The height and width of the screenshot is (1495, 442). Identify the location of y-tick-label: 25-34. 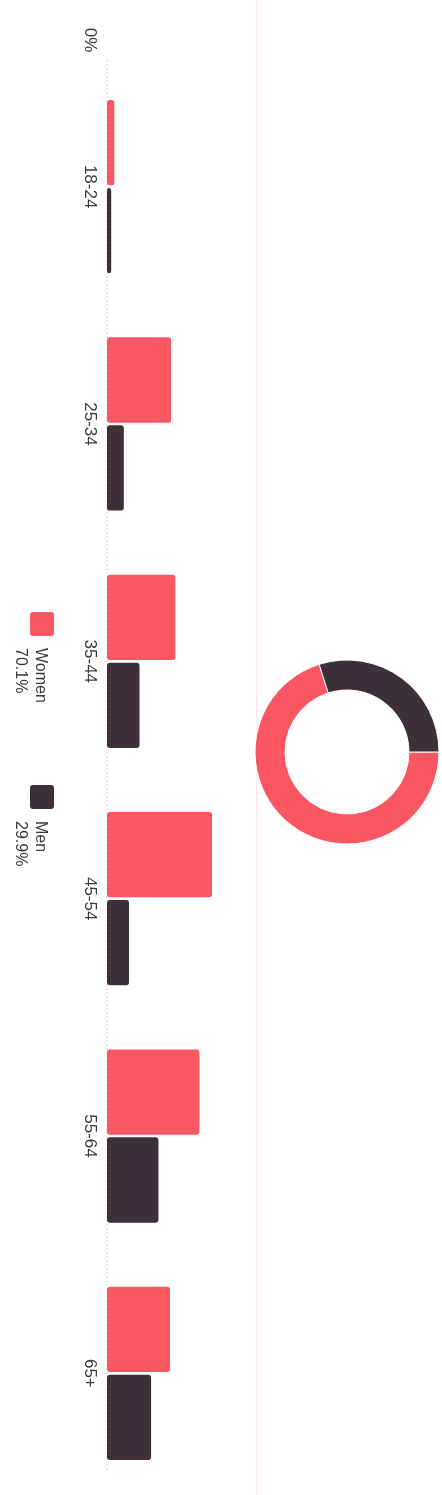
(90, 424).